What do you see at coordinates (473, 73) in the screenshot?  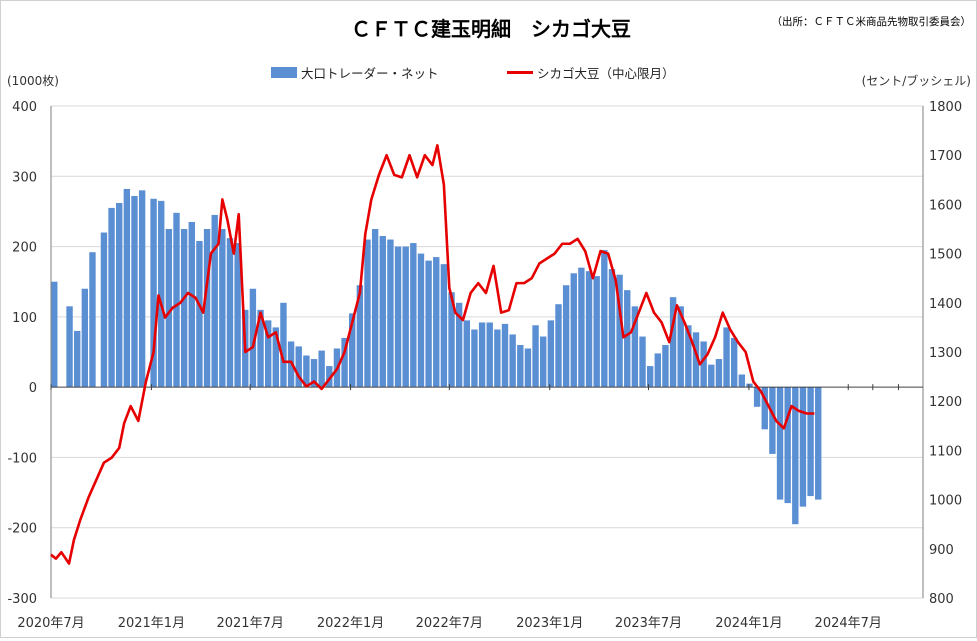 I see `legend: 大口トレーダー・ネット シカゴ大豆（中心限月）` at bounding box center [473, 73].